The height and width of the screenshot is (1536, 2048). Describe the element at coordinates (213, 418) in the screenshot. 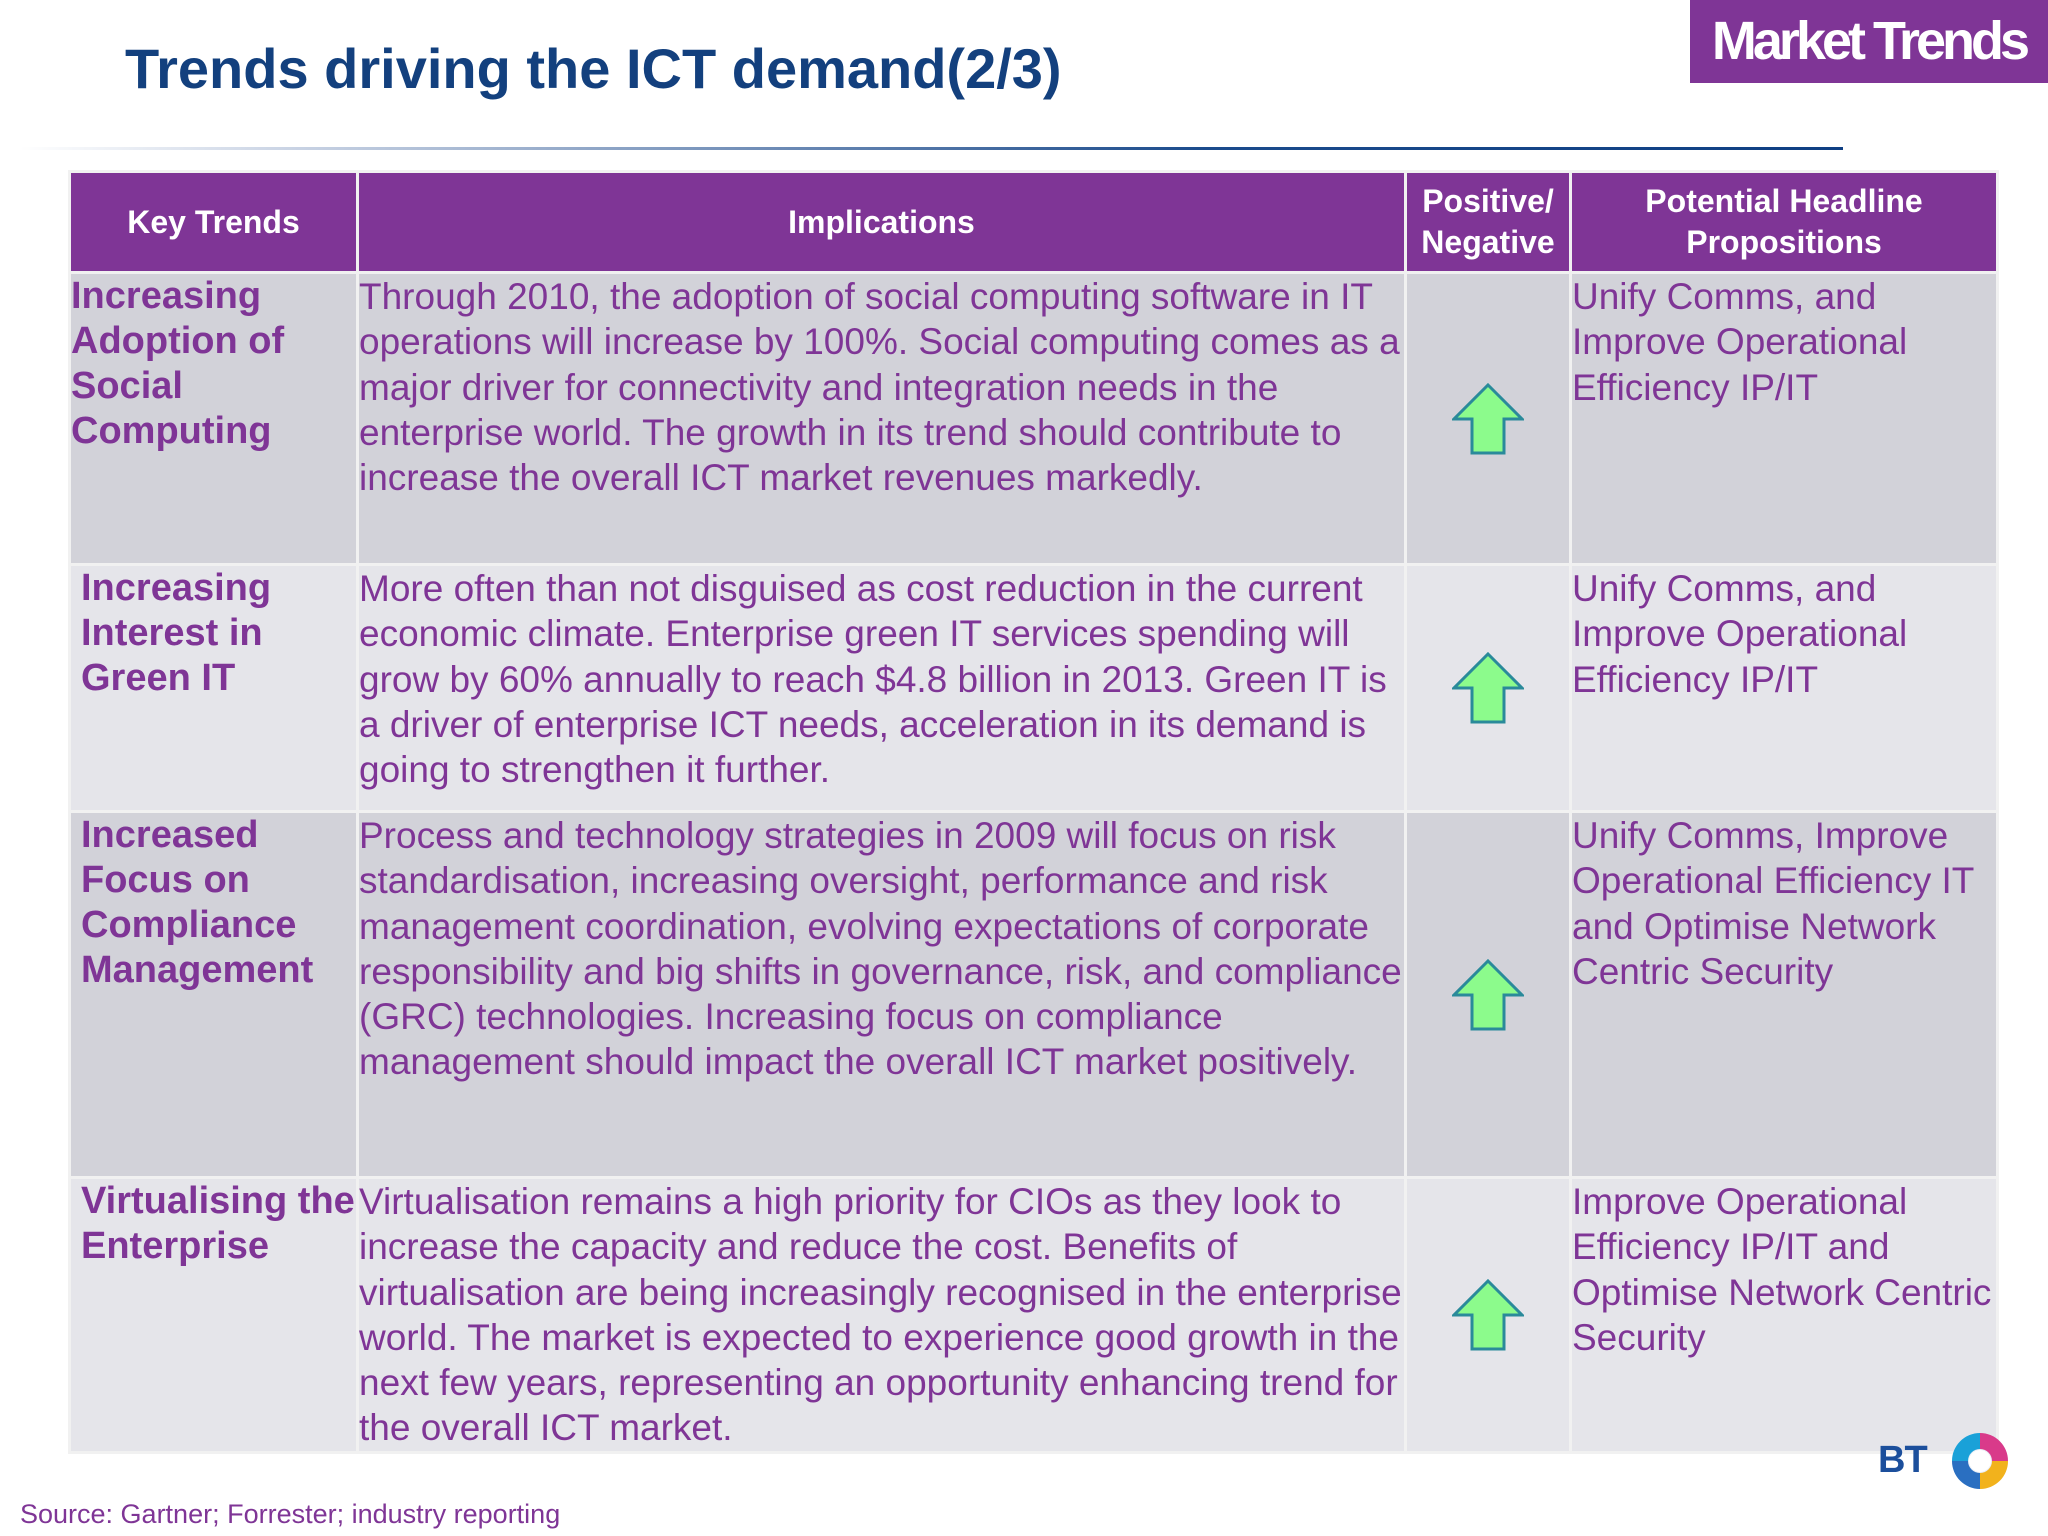

I see `trend-cell: Increasing Adoption of Social Computing` at that location.